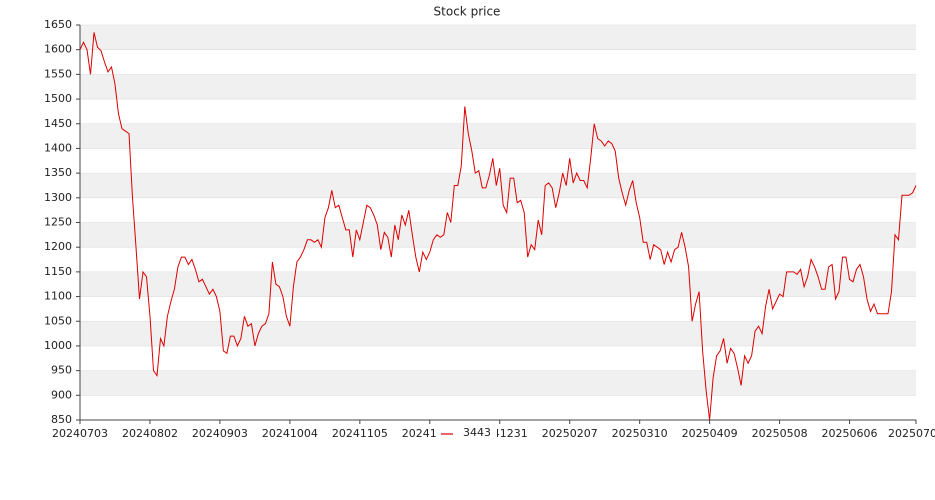 The height and width of the screenshot is (500, 935). Describe the element at coordinates (61, 370) in the screenshot. I see `y-tick-label: 950` at that location.